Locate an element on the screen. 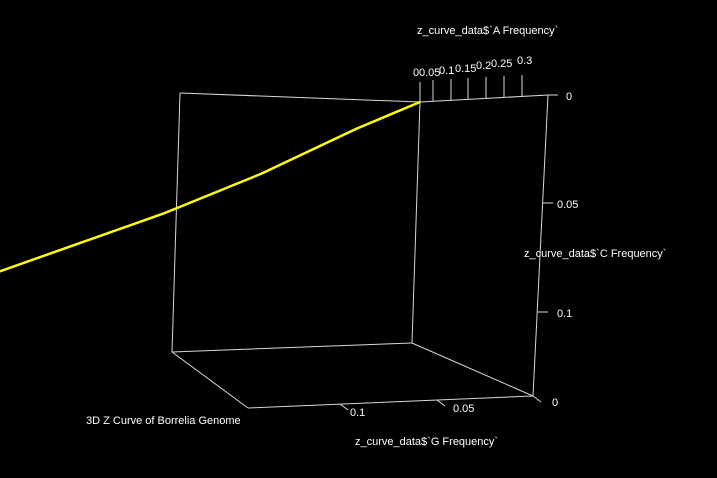 This screenshot has width=717, height=478. y-tick-label: 0.05 is located at coordinates (429, 73).